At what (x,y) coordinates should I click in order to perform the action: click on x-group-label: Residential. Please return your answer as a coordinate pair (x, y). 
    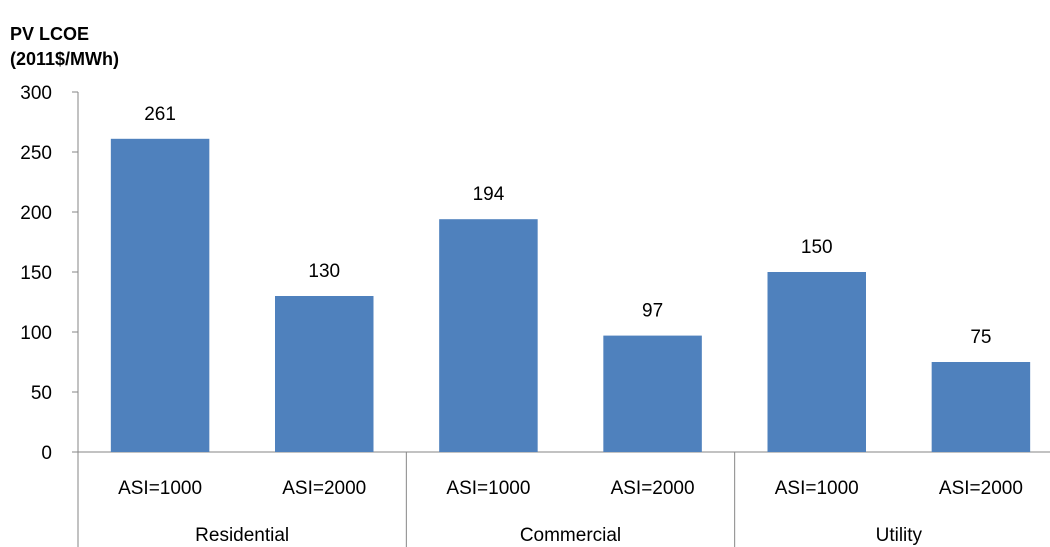
    Looking at the image, I should click on (242, 535).